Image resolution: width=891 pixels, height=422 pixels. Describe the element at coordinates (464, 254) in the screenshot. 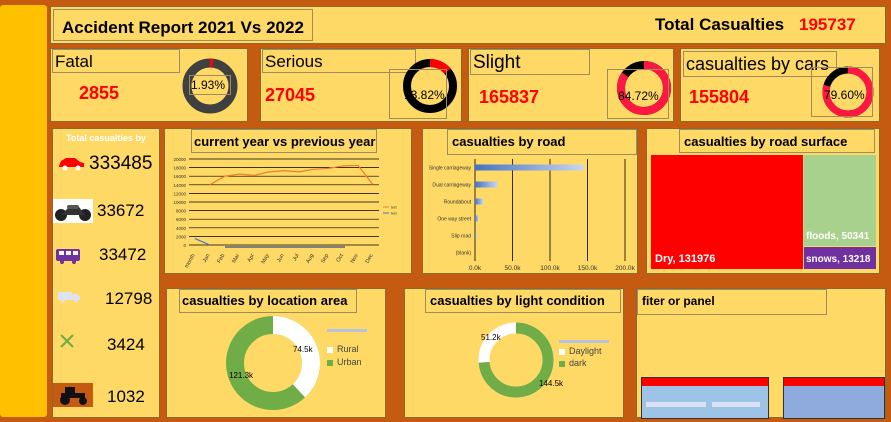

I see `y-tick-label: (blank)` at that location.